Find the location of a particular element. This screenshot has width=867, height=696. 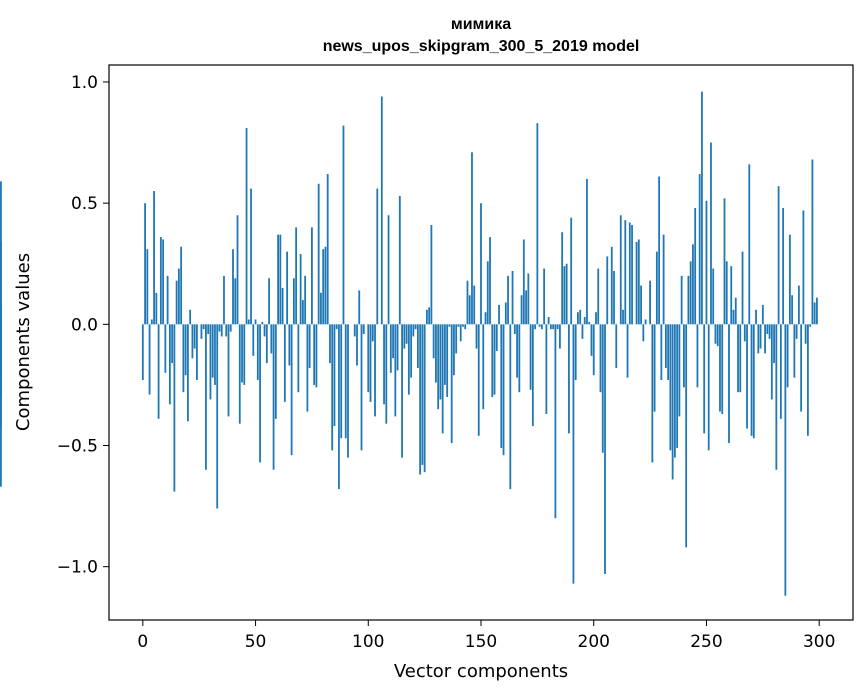

x-ticks: 0 50 100 150 200 250 300 is located at coordinates (486, 636).